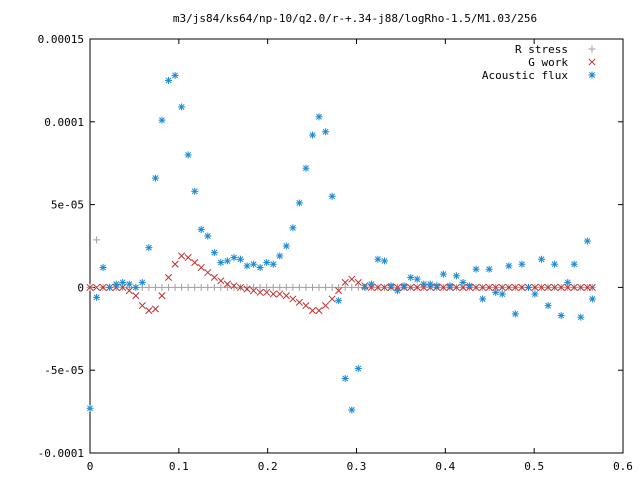 This screenshot has width=640, height=480. What do you see at coordinates (61, 39) in the screenshot?
I see `y-tick-label: 0.00015` at bounding box center [61, 39].